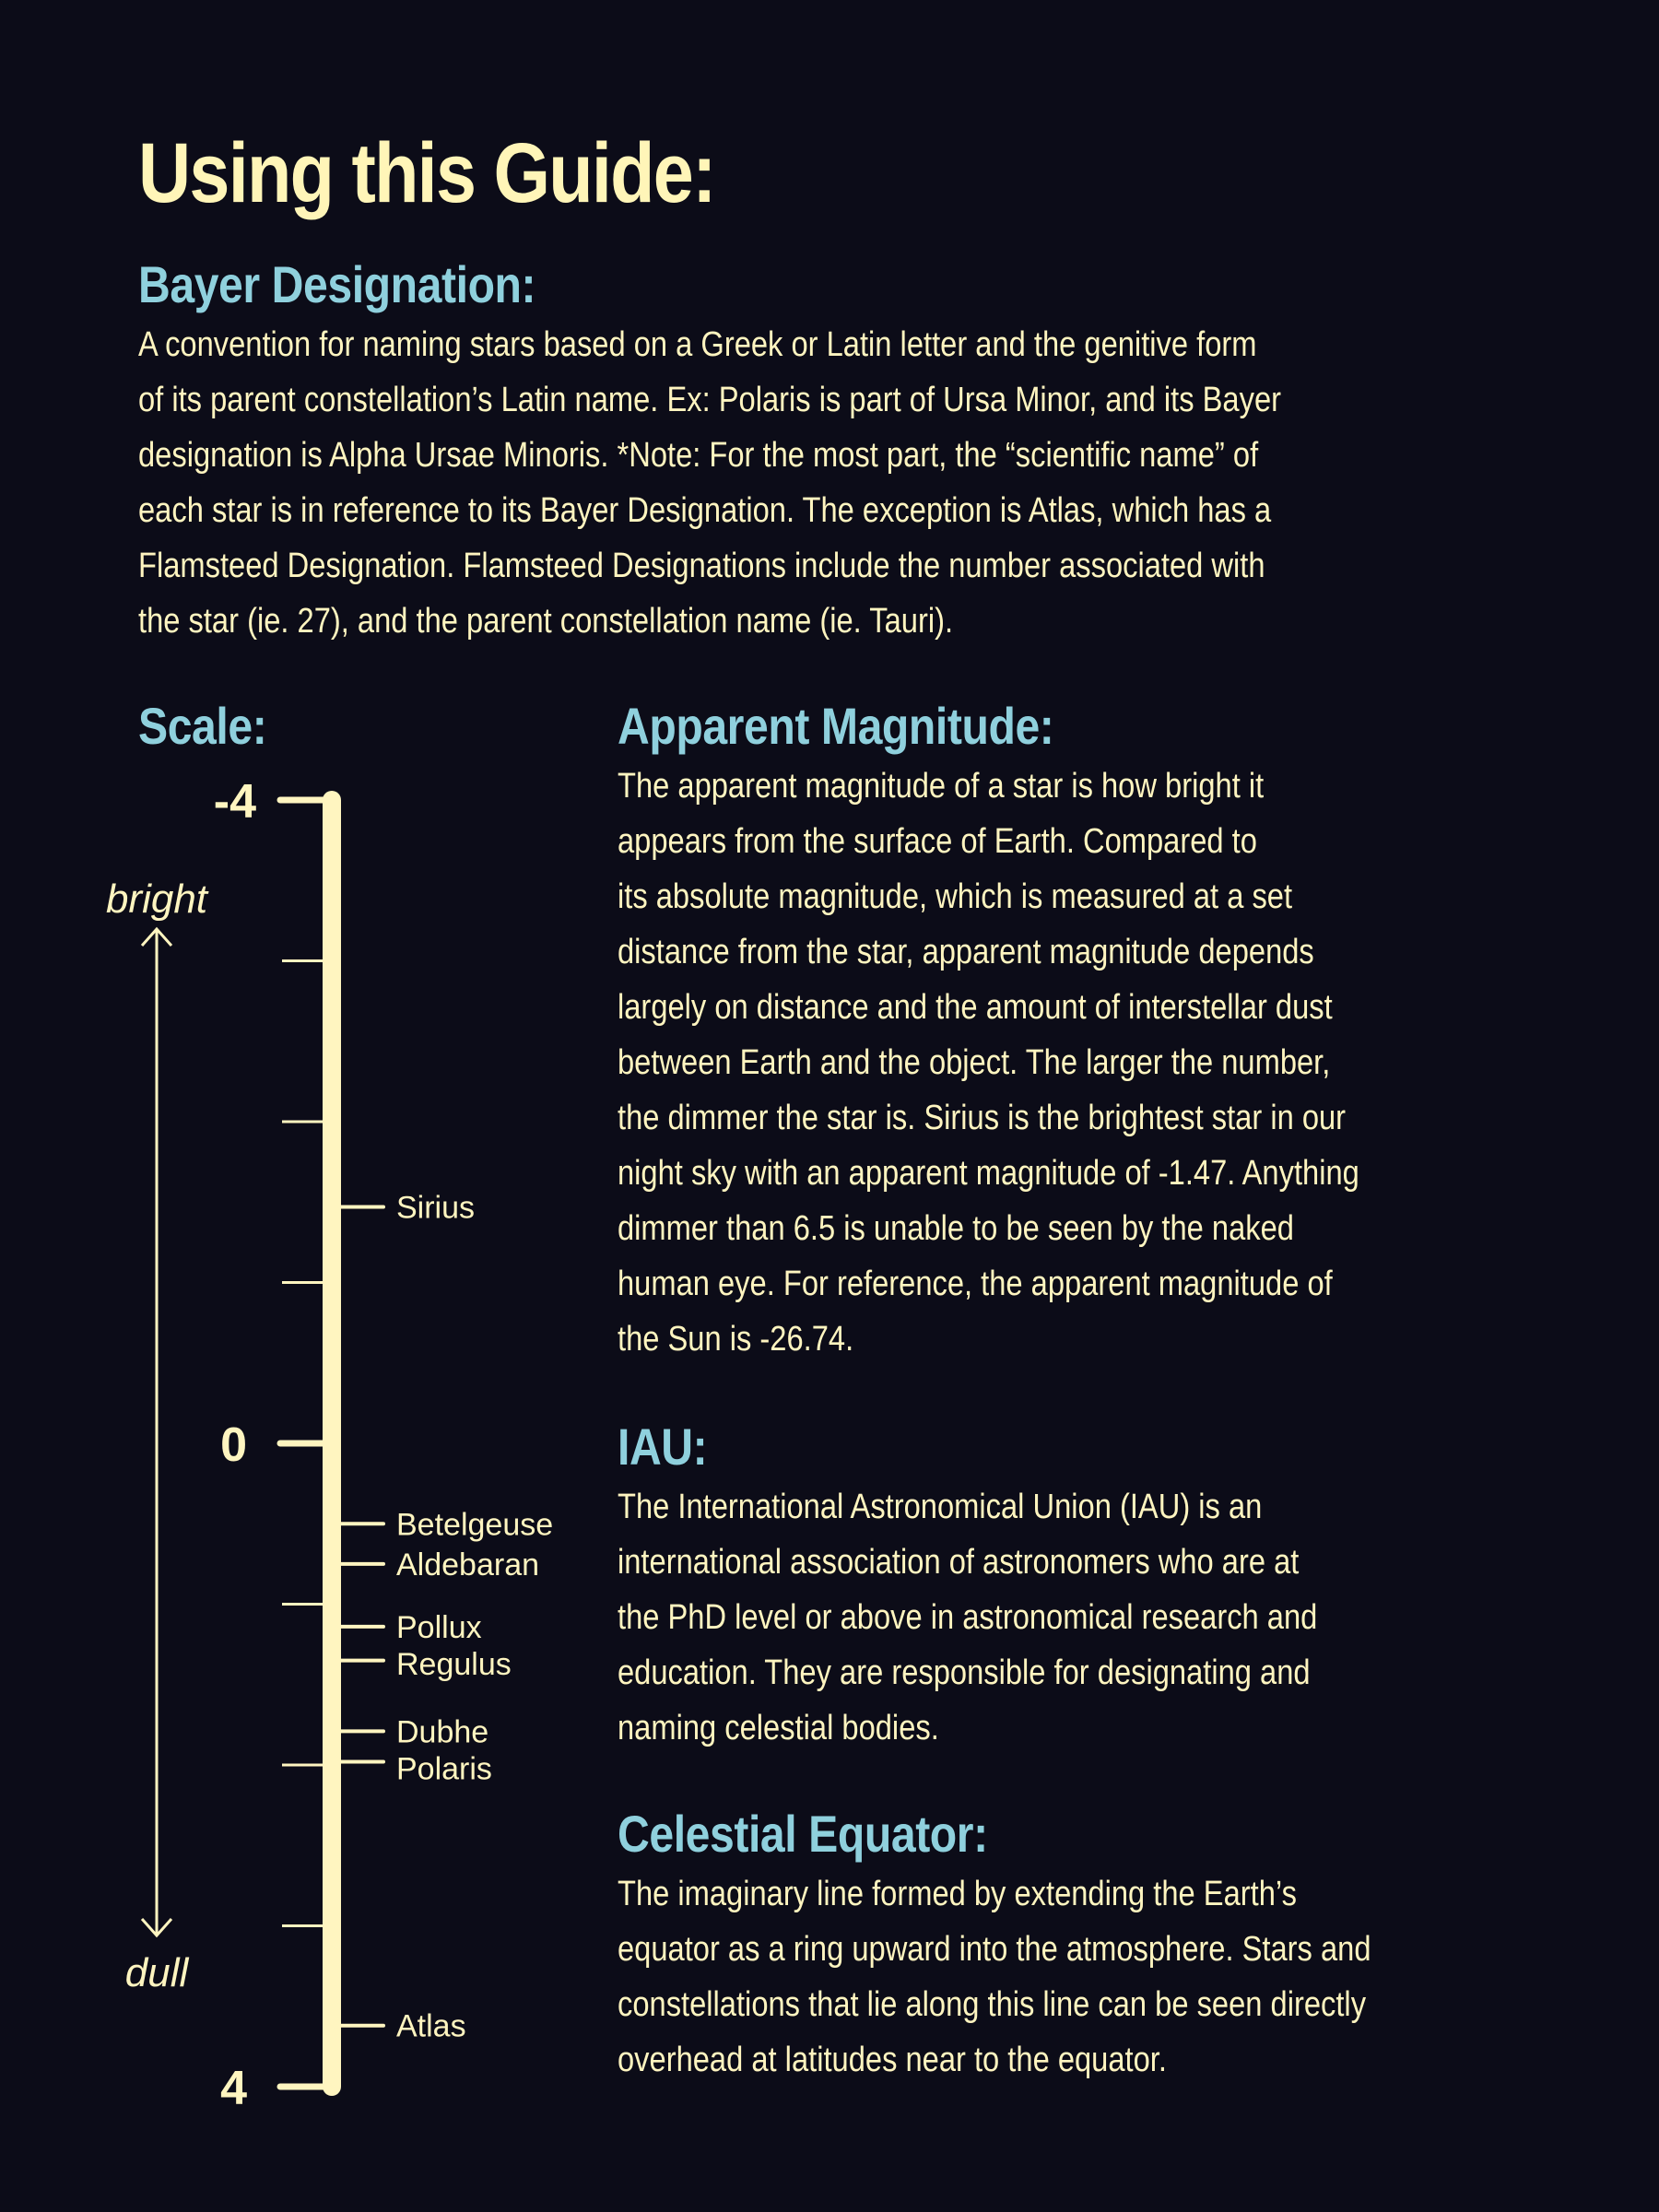 Image resolution: width=1659 pixels, height=2212 pixels. I want to click on scale-heading: Scale:, so click(202, 726).